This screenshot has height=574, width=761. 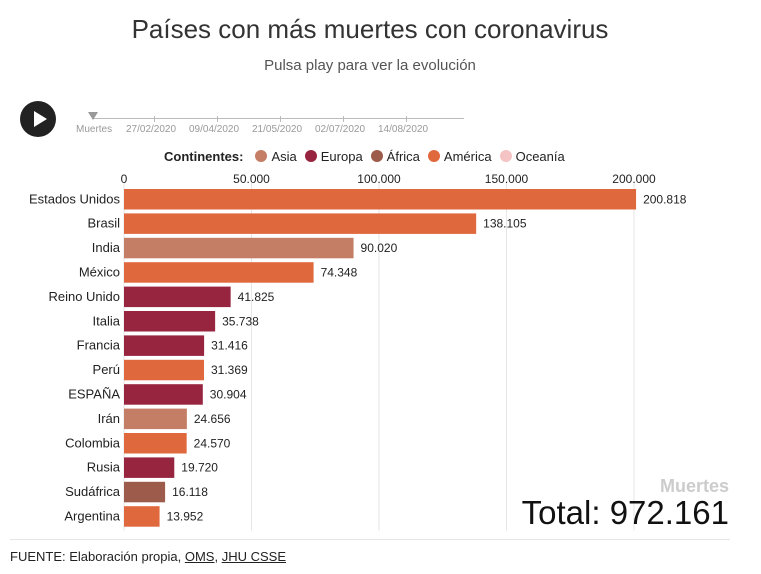 I want to click on play-icon, so click(x=40, y=119).